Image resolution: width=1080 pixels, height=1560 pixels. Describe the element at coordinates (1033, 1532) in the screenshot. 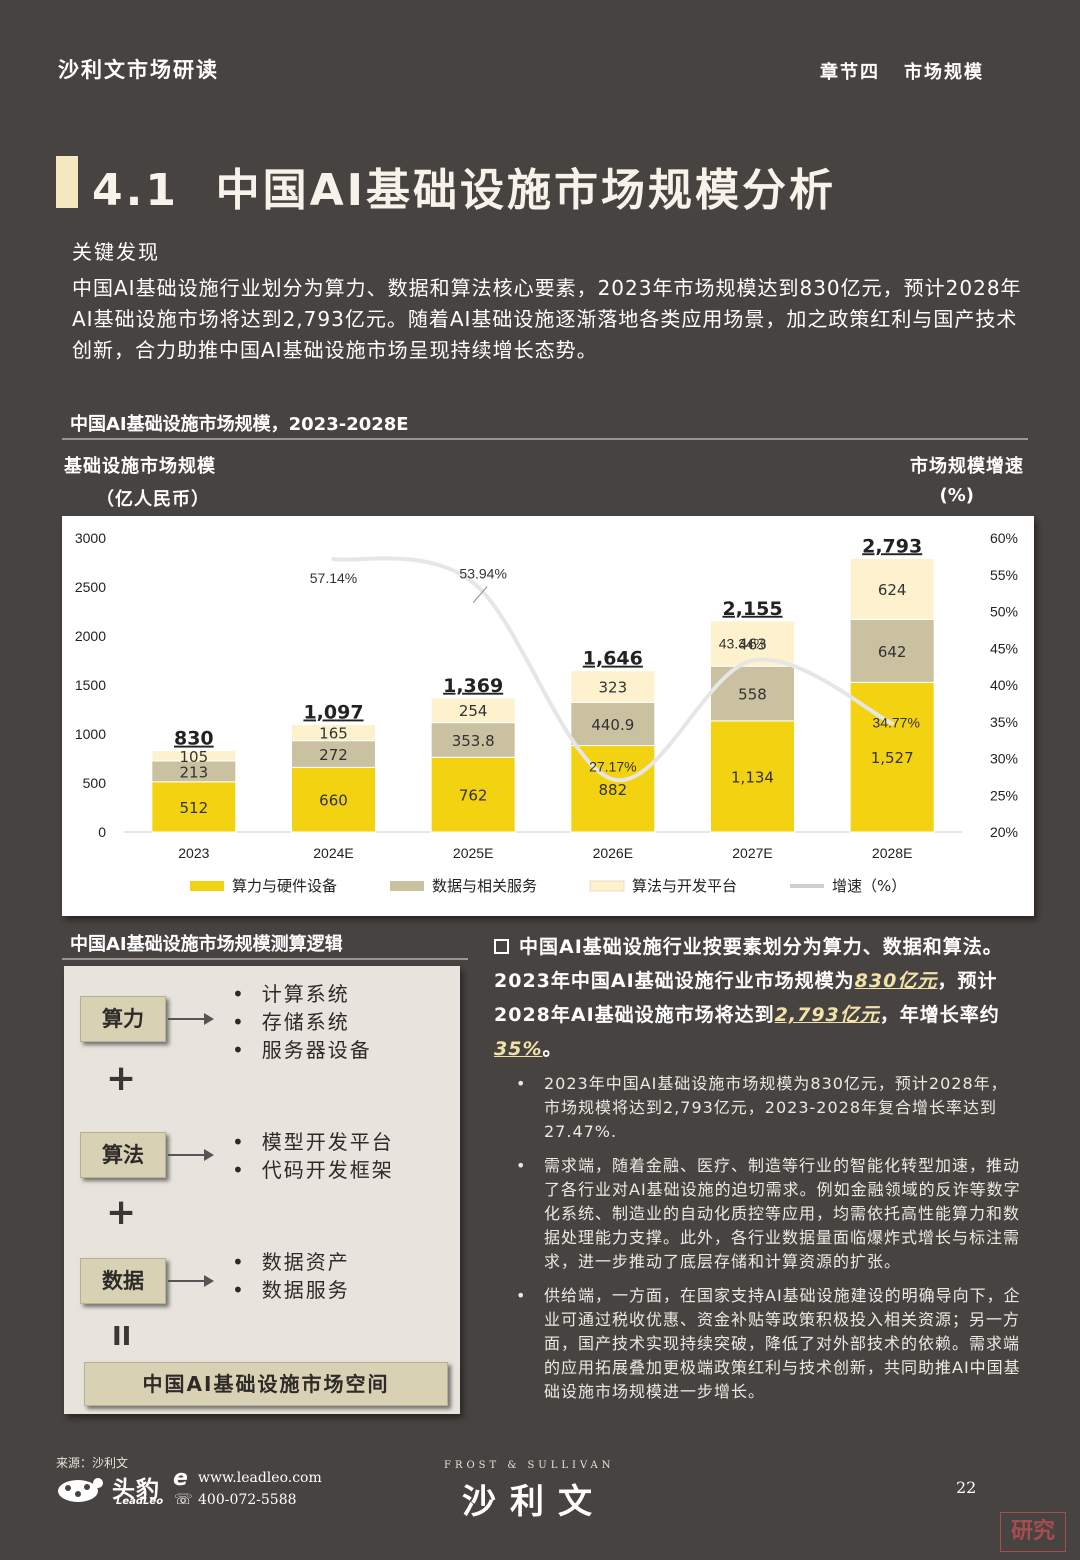

I see `stamp-seal: 研究` at that location.